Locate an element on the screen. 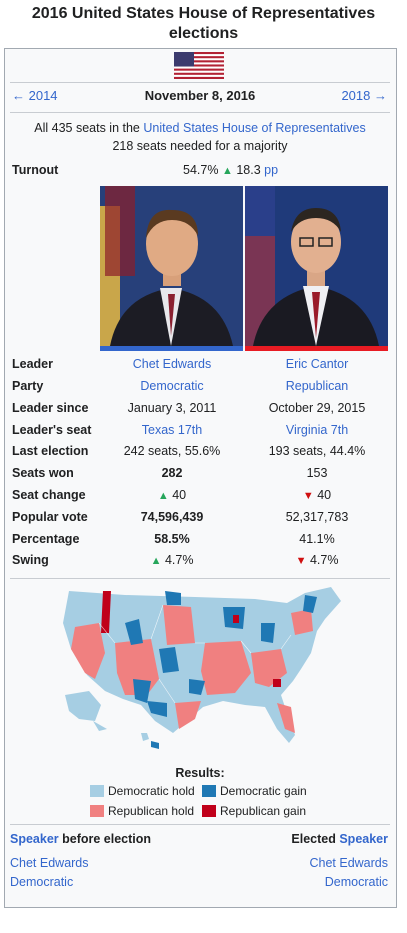  prev-election-link: ← 2014 is located at coordinates (35, 95).